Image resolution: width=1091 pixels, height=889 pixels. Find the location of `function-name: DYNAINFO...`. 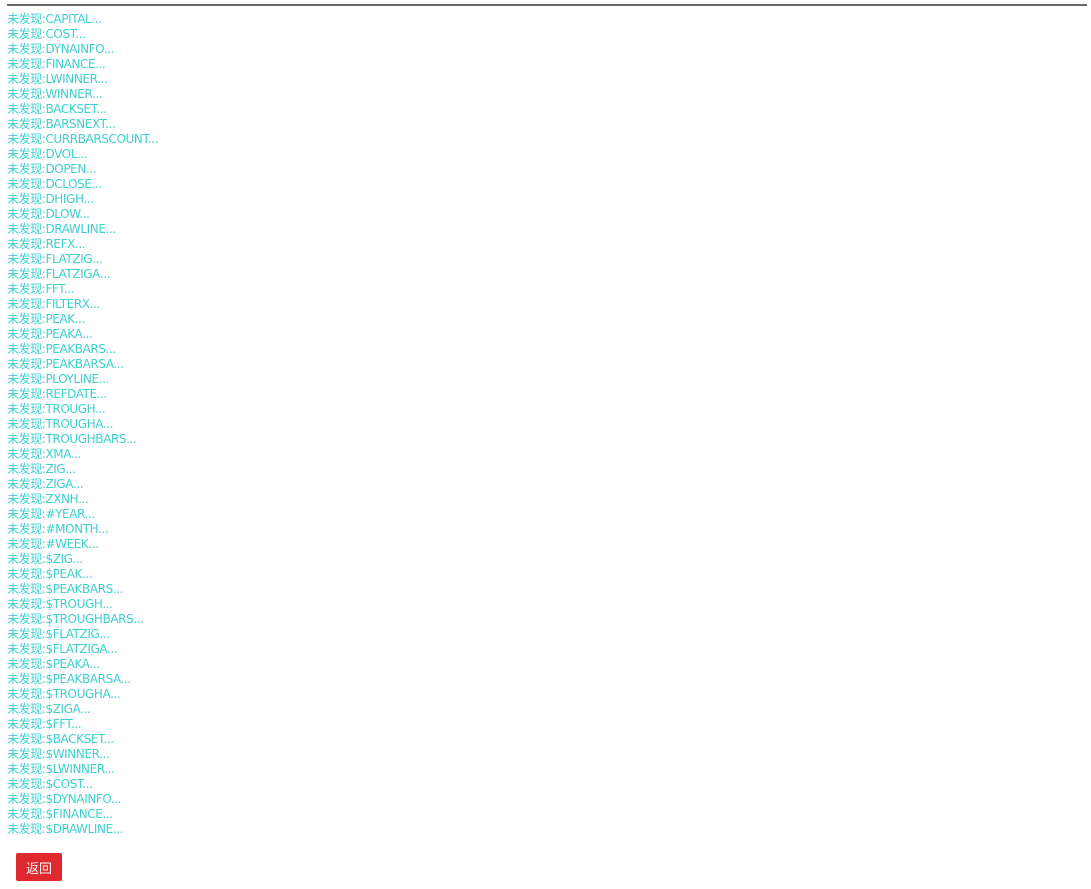

function-name: DYNAINFO... is located at coordinates (79, 49).